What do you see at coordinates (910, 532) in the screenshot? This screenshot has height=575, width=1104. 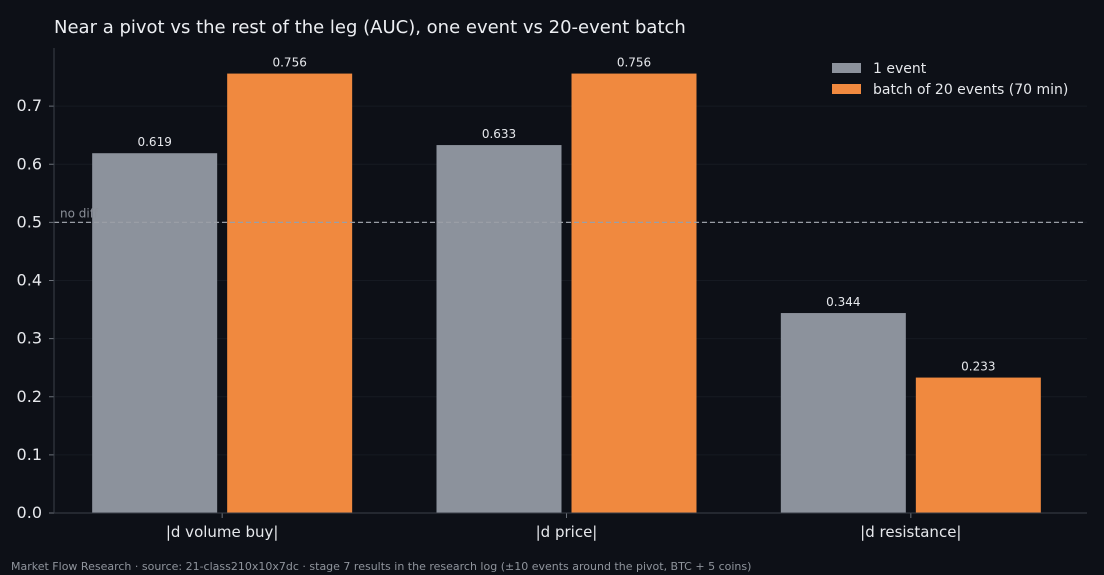 I see `x-tick-label: |d resistance|` at bounding box center [910, 532].